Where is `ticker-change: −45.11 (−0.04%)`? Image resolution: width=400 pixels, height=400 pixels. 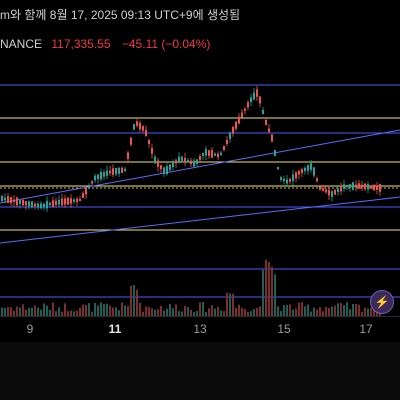 ticker-change: −45.11 (−0.04%) is located at coordinates (166, 44).